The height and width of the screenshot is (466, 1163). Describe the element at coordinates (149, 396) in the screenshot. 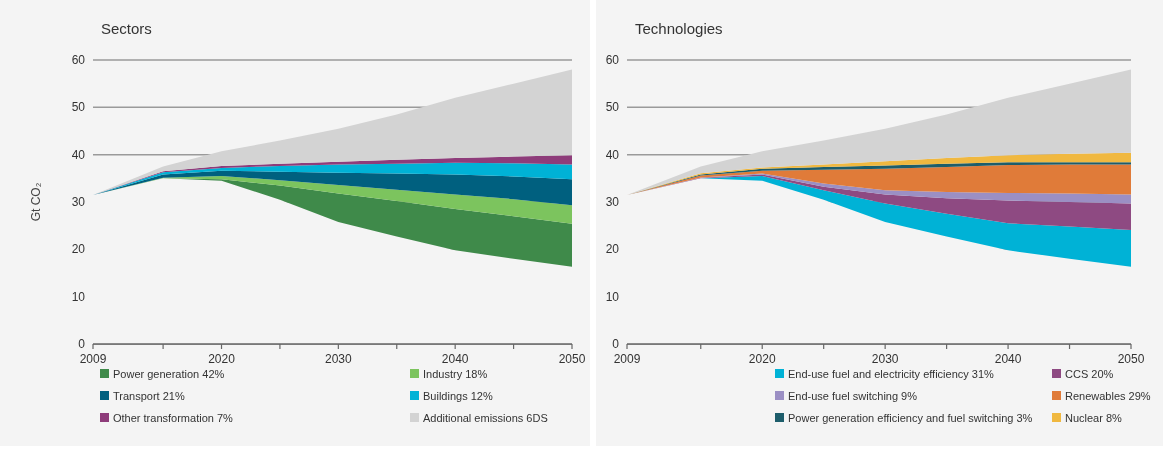

I see `legend-label: Transport 21%` at that location.